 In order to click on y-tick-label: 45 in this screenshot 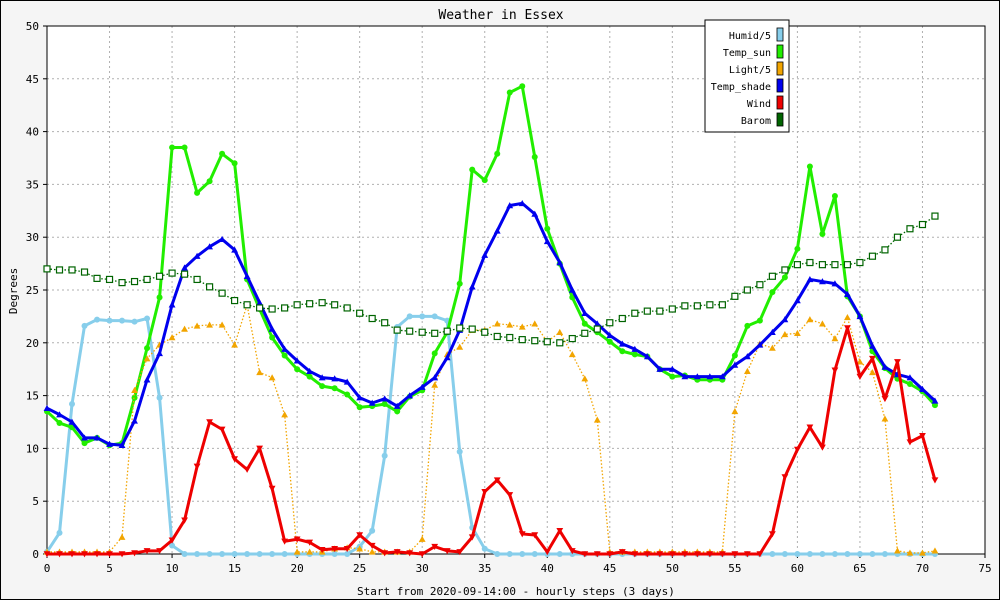, I will do `click(32, 79)`.